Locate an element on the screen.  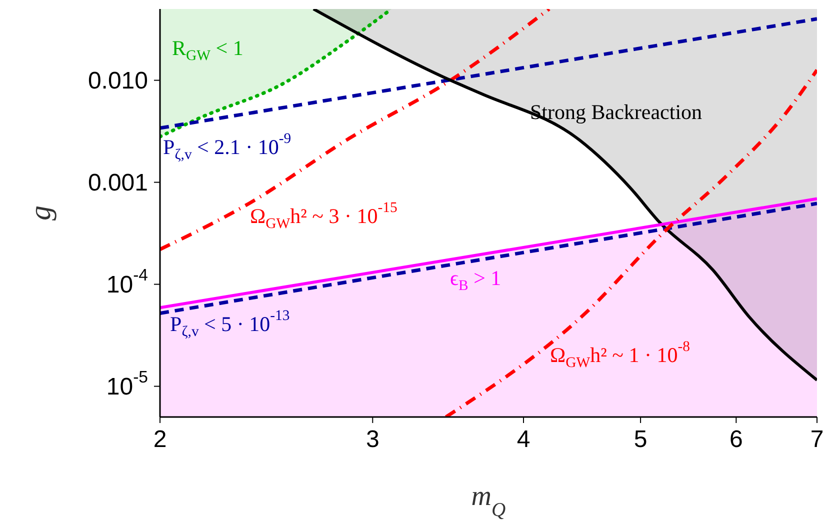
y-tick-label: 10$^{-4}$ is located at coordinates (127, 281).